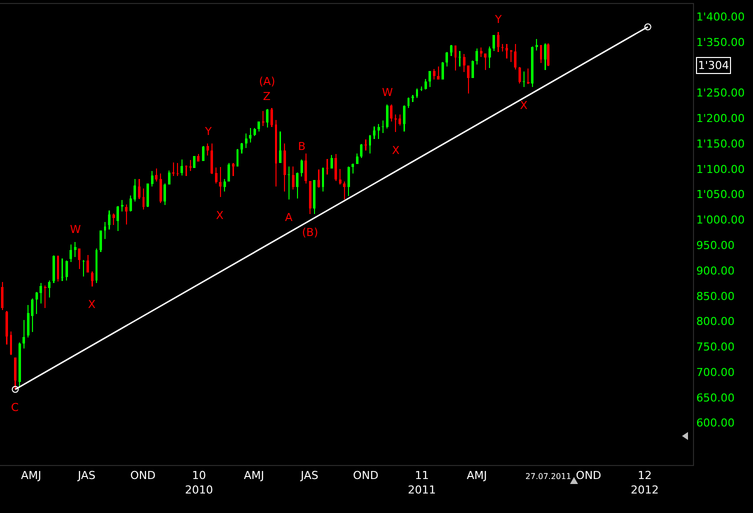 The height and width of the screenshot is (513, 753). What do you see at coordinates (715, 372) in the screenshot?
I see `y-tick-label: 700.00` at bounding box center [715, 372].